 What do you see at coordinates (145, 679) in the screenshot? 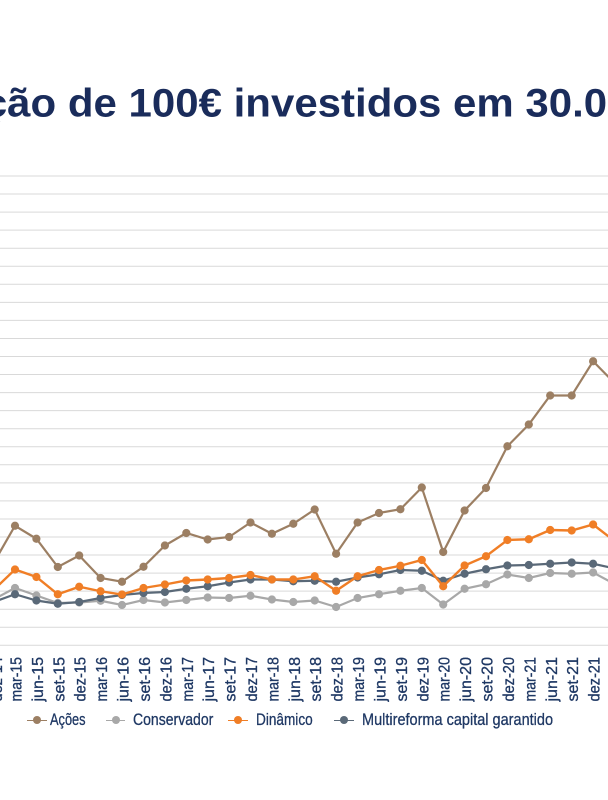
I see `svg-text: set-16` at bounding box center [145, 679].